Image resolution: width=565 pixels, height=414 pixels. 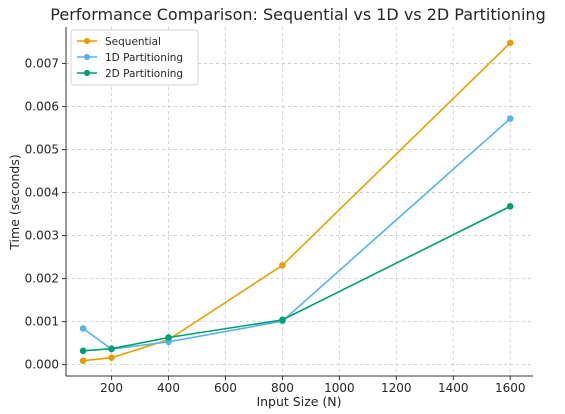 I want to click on y-tick-label: 0.000, so click(x=42, y=365).